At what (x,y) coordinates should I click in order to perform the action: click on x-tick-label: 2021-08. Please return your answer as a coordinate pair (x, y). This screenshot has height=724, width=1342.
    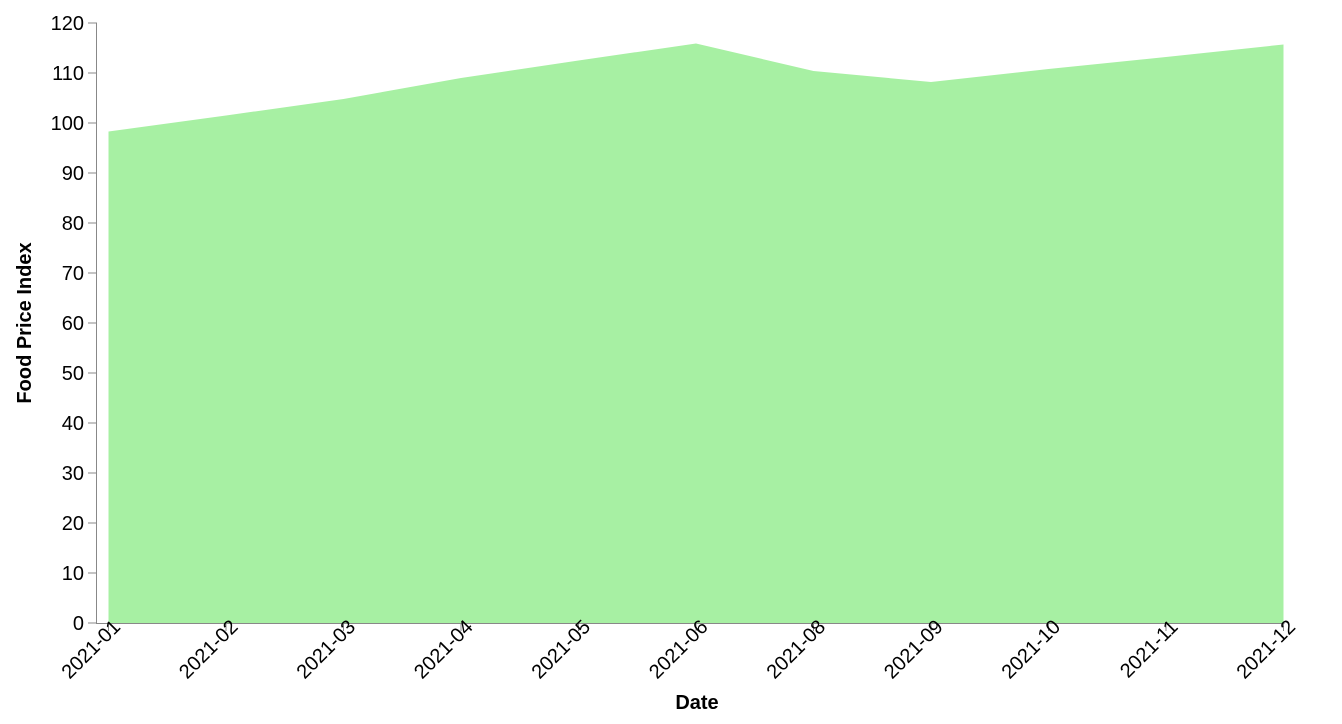
    Looking at the image, I should click on (796, 649).